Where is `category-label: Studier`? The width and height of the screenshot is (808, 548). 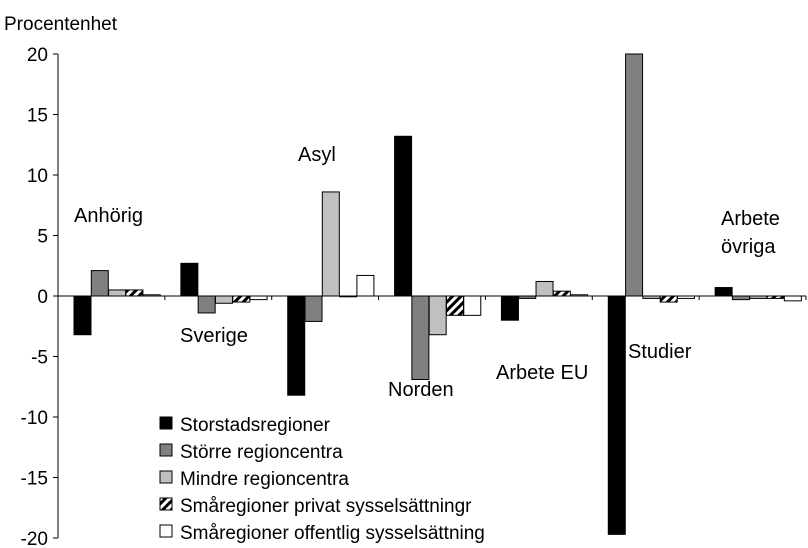
category-label: Studier is located at coordinates (660, 352).